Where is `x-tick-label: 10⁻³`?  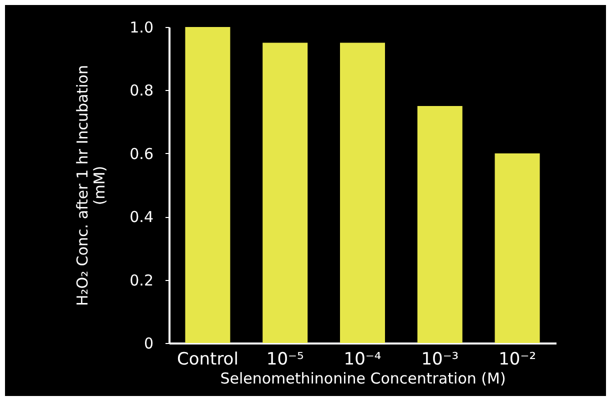
x-tick-label: 10⁻³ is located at coordinates (440, 360).